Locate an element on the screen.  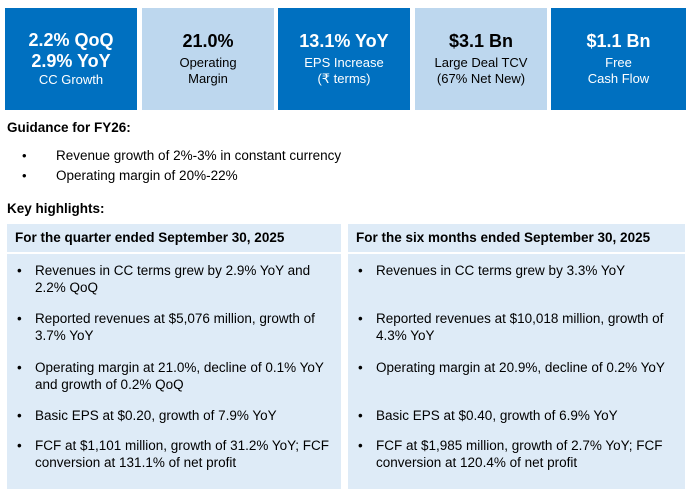
kpi-value: $1.1 Bn is located at coordinates (618, 41).